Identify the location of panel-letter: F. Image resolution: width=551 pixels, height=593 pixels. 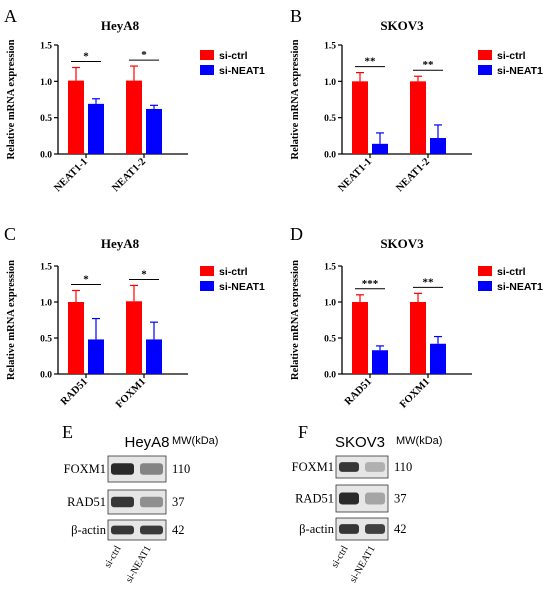
(303, 432).